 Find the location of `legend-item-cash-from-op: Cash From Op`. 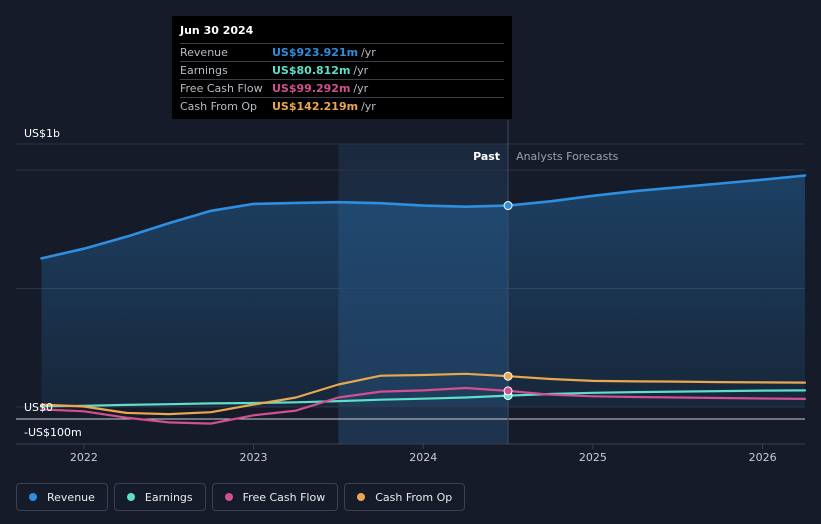

legend-item-cash-from-op: Cash From Op is located at coordinates (405, 497).